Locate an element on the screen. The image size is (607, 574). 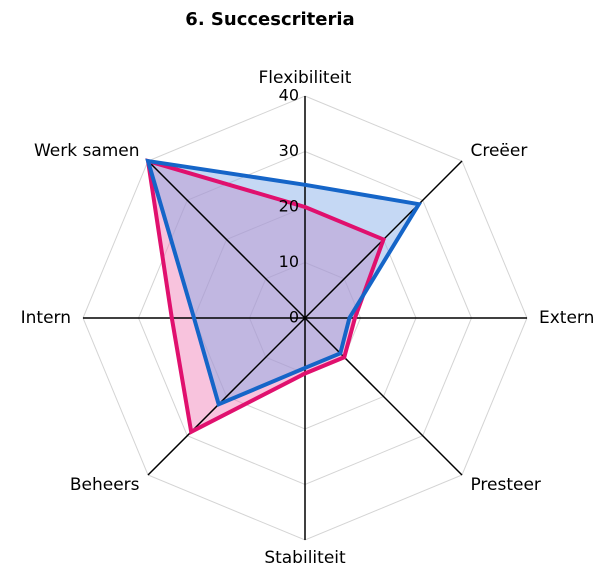
axis-label: Flexibiliteit is located at coordinates (305, 78).